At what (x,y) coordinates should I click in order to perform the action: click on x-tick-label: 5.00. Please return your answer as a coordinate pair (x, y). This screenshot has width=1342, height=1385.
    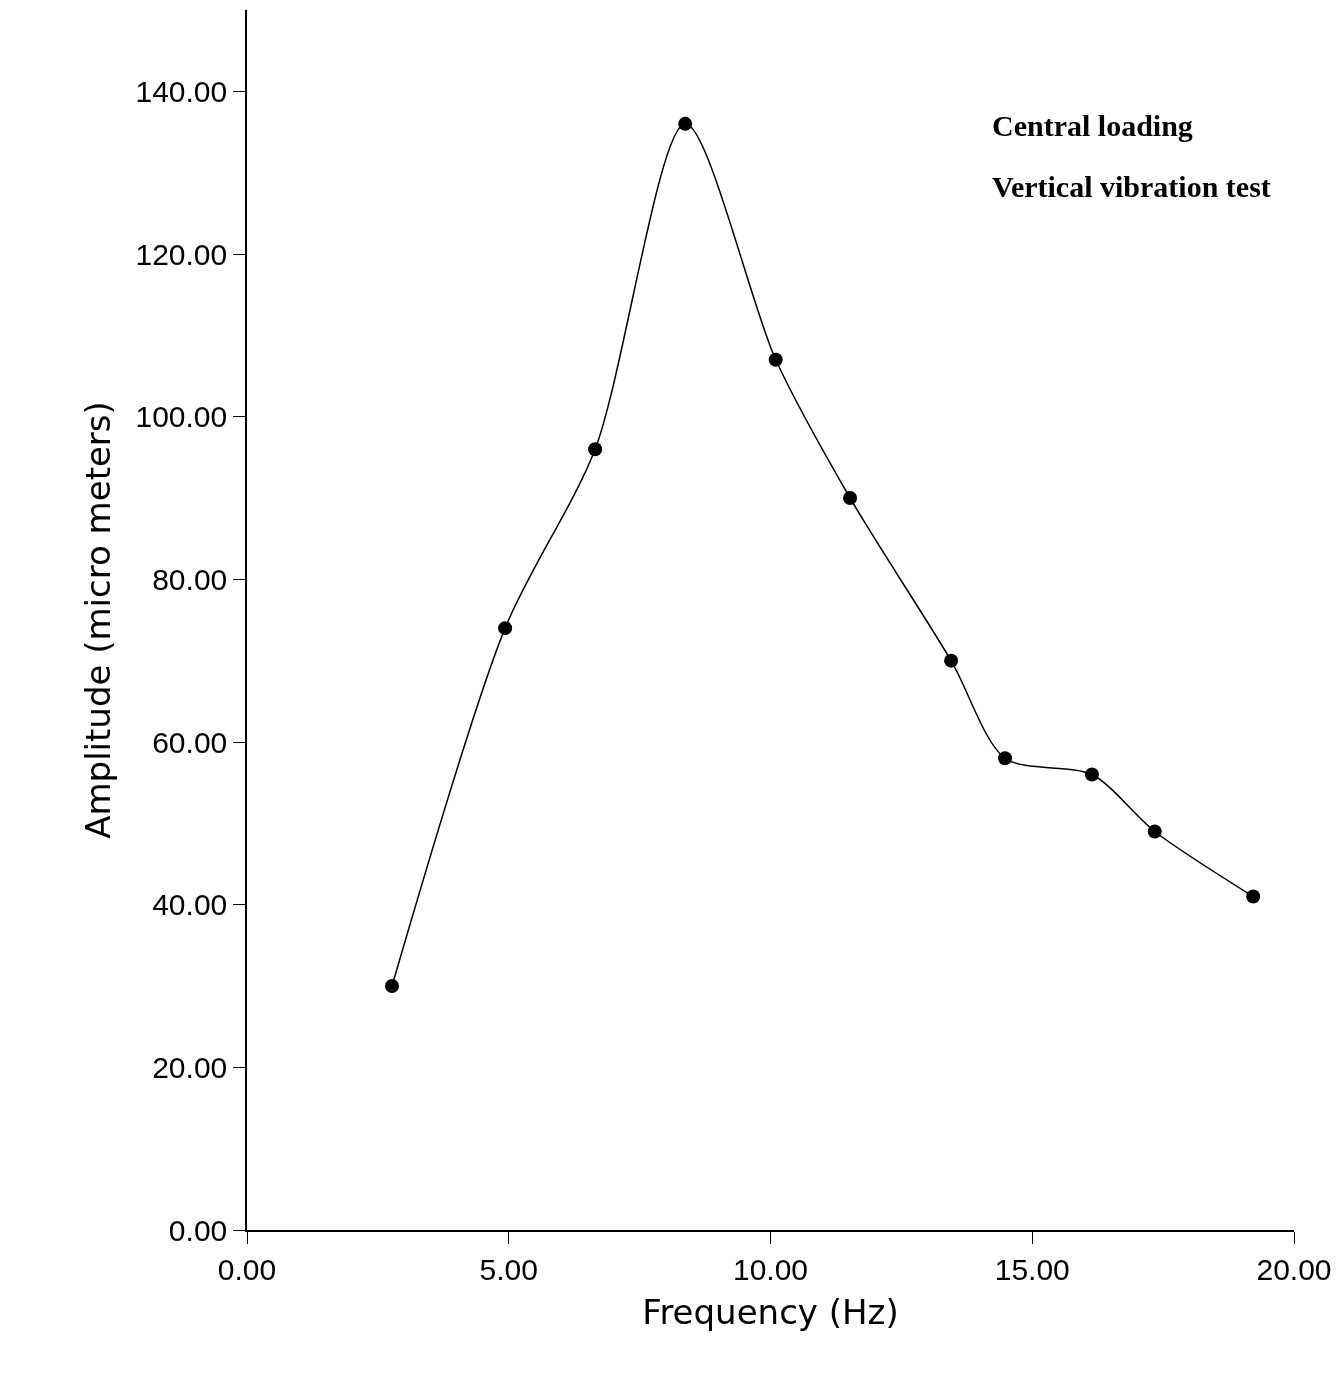
    Looking at the image, I should click on (508, 1269).